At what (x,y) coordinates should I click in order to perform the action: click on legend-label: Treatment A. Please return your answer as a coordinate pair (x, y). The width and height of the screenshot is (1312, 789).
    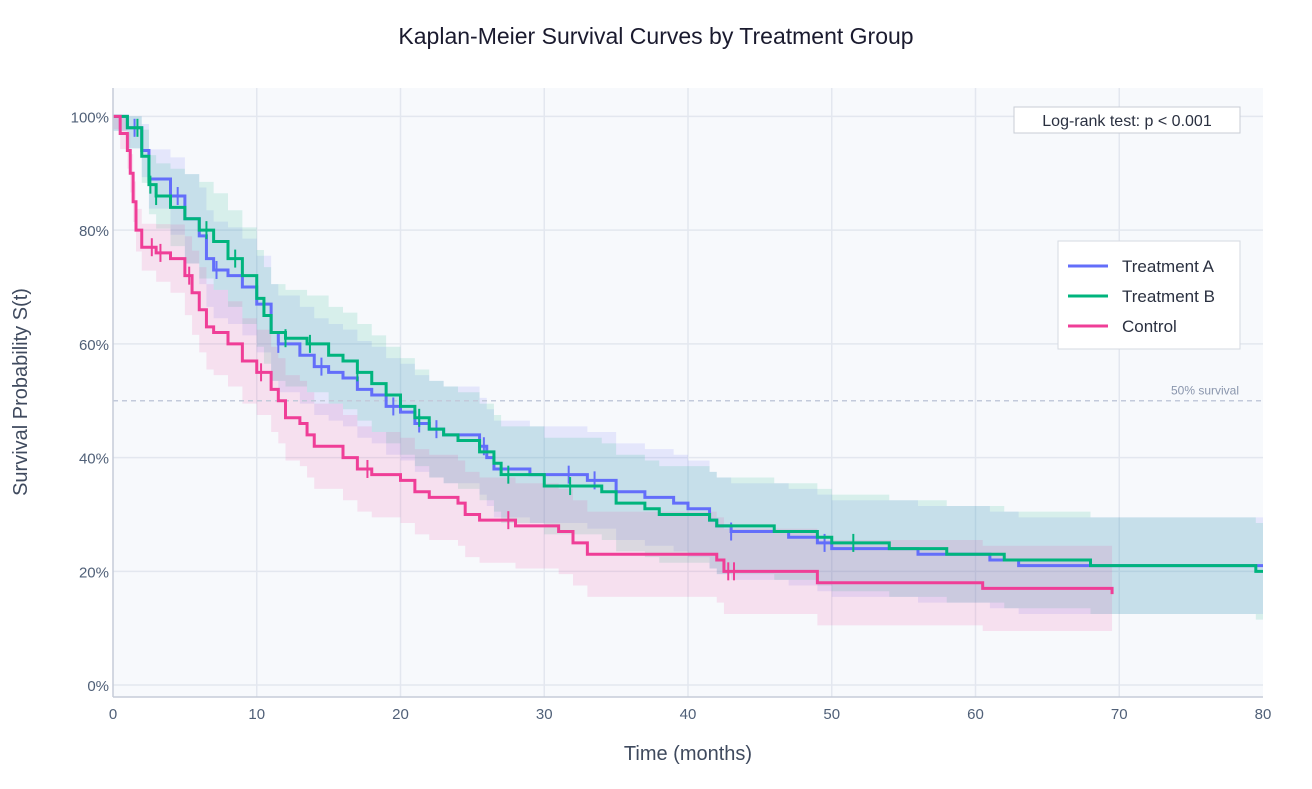
    Looking at the image, I should click on (1168, 266).